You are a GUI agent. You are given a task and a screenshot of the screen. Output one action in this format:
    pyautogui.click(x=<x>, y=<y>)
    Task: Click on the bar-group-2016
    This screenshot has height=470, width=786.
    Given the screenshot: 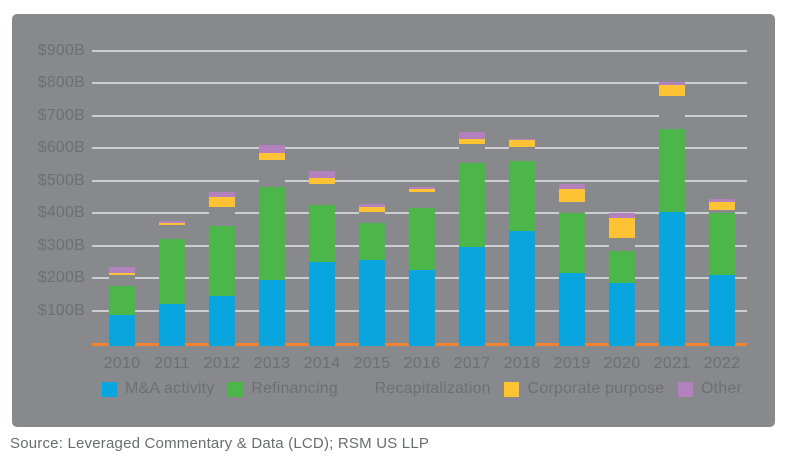 What is the action you would take?
    pyautogui.click(x=422, y=266)
    